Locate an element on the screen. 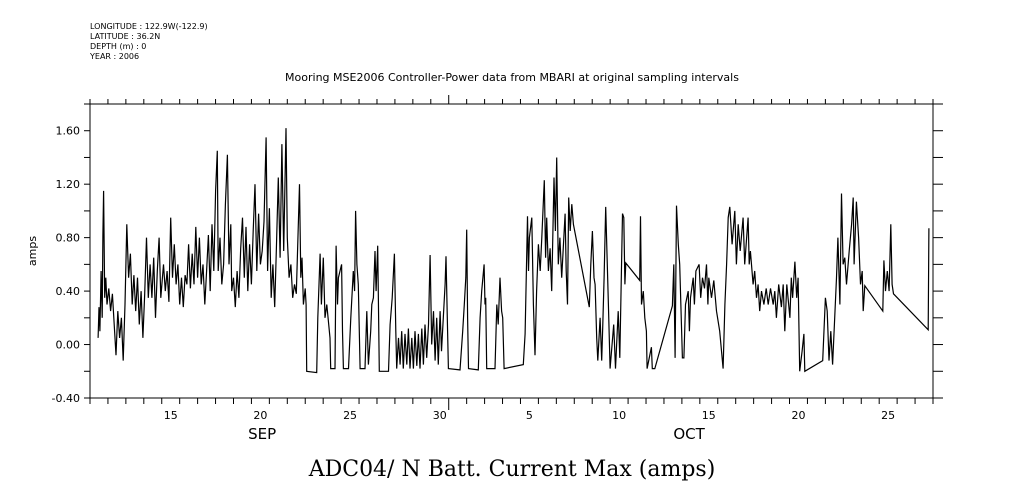 The height and width of the screenshot is (504, 1009). month-label: SEP is located at coordinates (262, 434).